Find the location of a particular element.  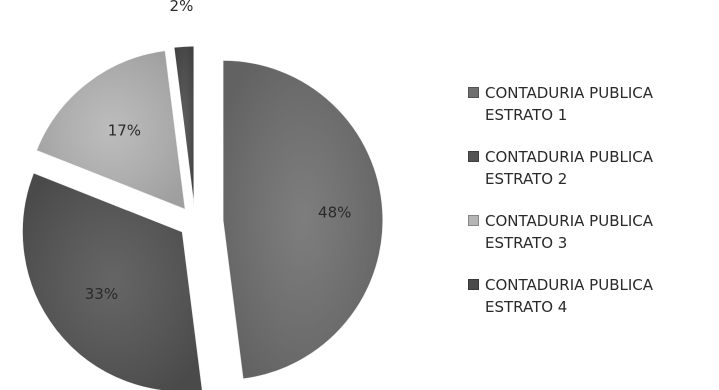

legend-item-estrato-3: CONTADURIA PUBLICA ESTRATO 3 is located at coordinates (590, 232).